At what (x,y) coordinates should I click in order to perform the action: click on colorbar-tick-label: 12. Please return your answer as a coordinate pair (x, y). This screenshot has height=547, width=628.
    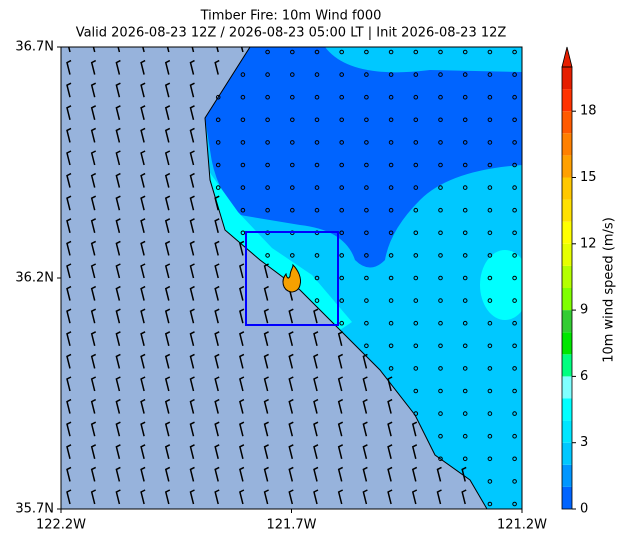
    Looking at the image, I should click on (588, 243).